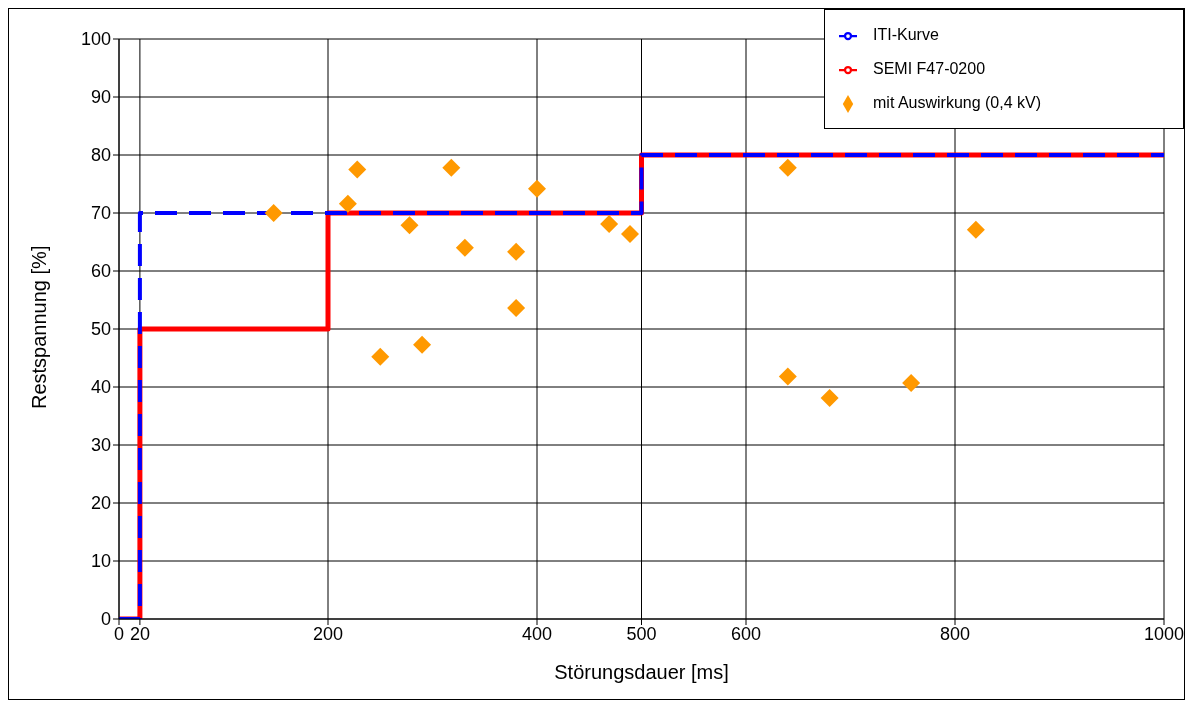  Describe the element at coordinates (100, 387) in the screenshot. I see `y-tick-label: 40` at that location.